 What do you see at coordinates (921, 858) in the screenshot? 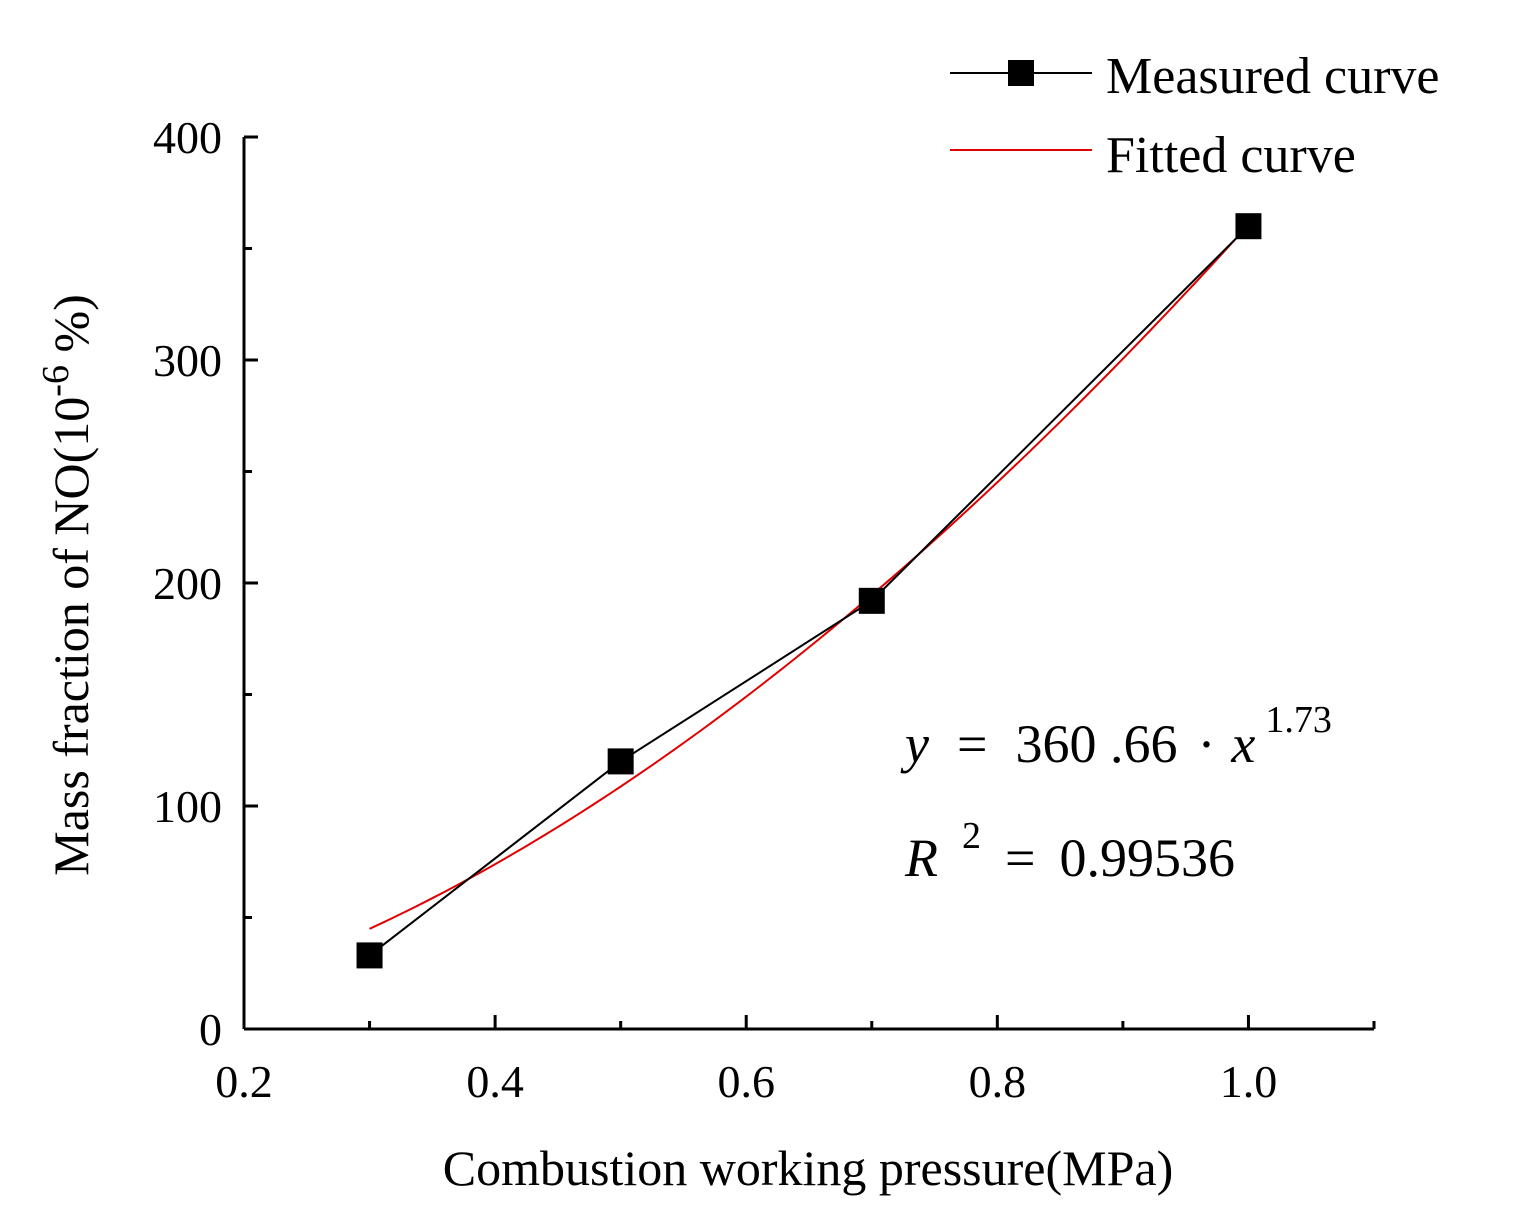
I see `r-label: R` at bounding box center [921, 858].